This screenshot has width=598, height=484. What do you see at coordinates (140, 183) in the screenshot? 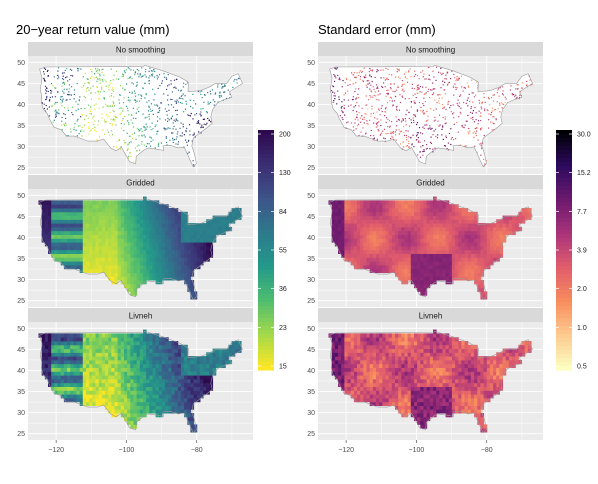
I see `left-facet-label-1: Gridded` at bounding box center [140, 183].